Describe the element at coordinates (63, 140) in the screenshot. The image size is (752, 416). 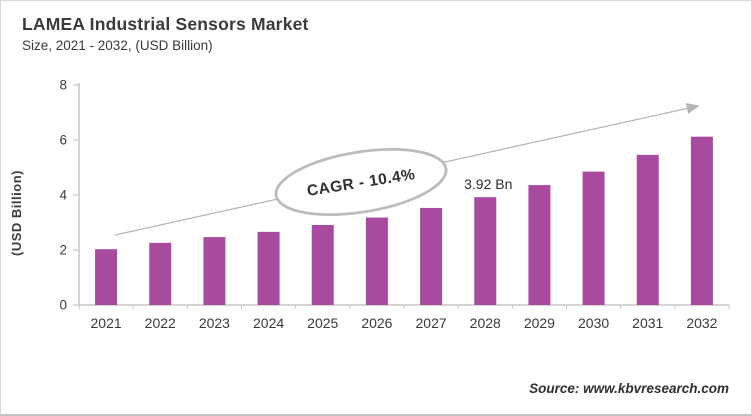
I see `y-tick-label: 6` at that location.